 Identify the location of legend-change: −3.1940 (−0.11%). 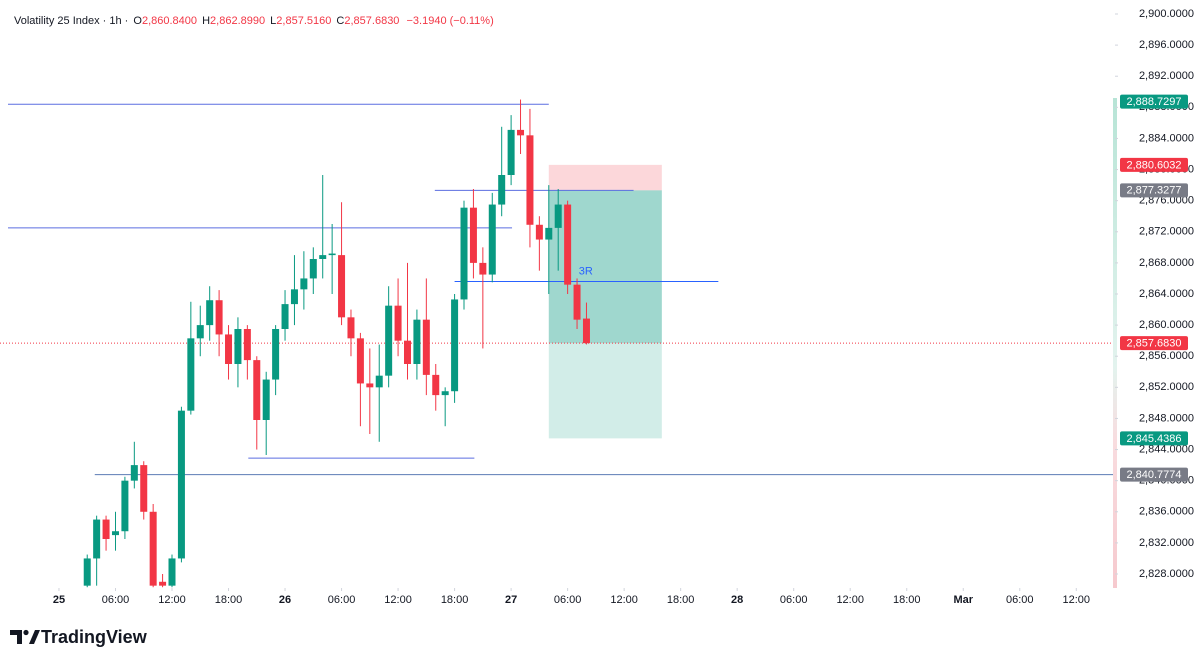
(450, 21).